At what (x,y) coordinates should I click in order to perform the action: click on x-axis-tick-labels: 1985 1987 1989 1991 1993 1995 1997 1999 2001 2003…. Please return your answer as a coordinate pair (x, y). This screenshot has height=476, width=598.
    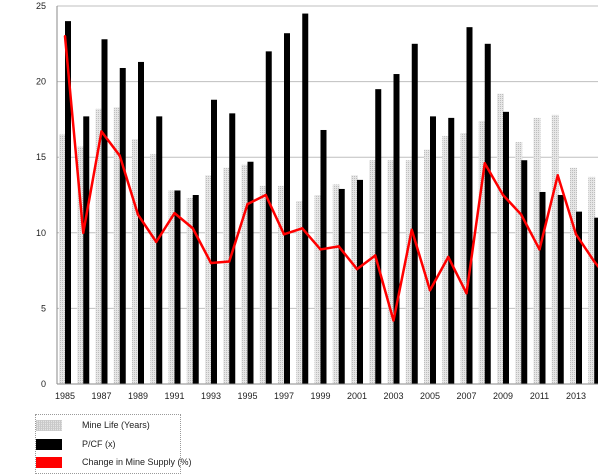
    Looking at the image, I should click on (320, 396).